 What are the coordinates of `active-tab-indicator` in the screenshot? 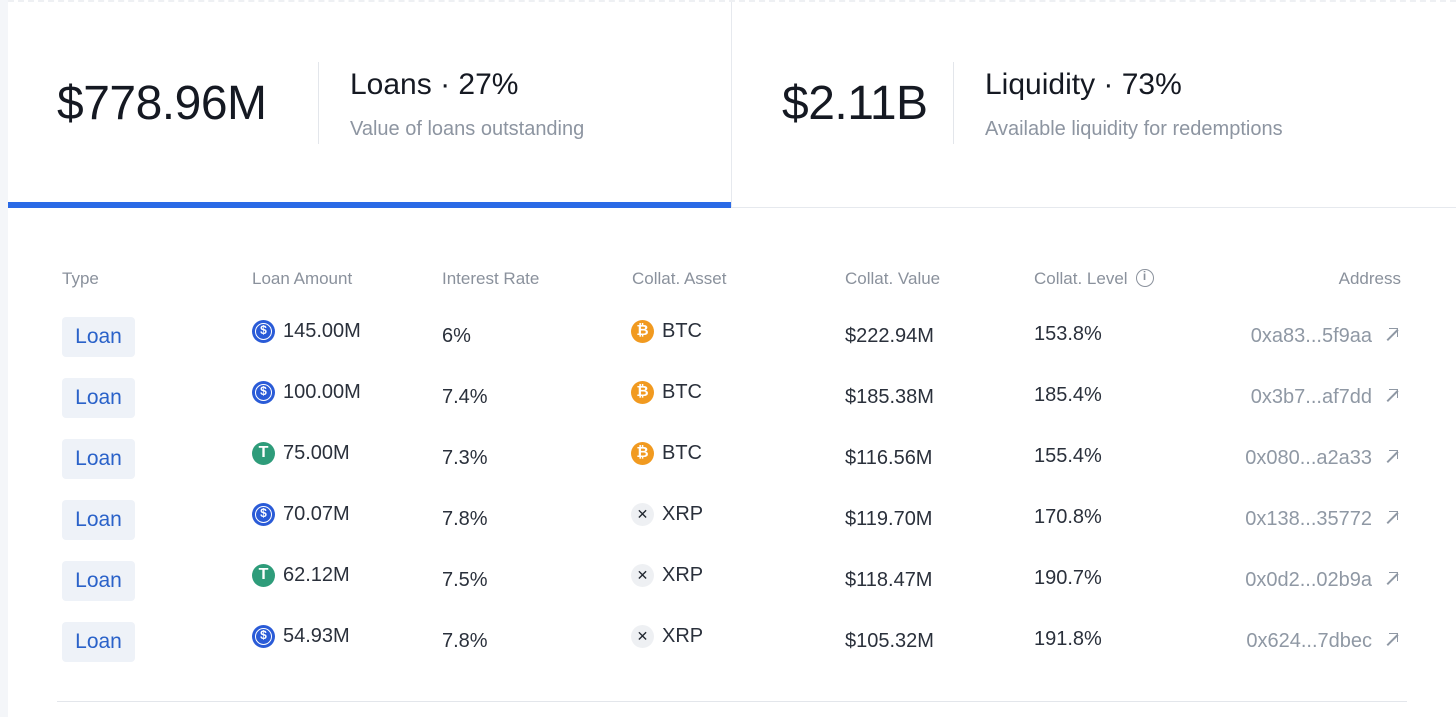 It's located at (369, 205).